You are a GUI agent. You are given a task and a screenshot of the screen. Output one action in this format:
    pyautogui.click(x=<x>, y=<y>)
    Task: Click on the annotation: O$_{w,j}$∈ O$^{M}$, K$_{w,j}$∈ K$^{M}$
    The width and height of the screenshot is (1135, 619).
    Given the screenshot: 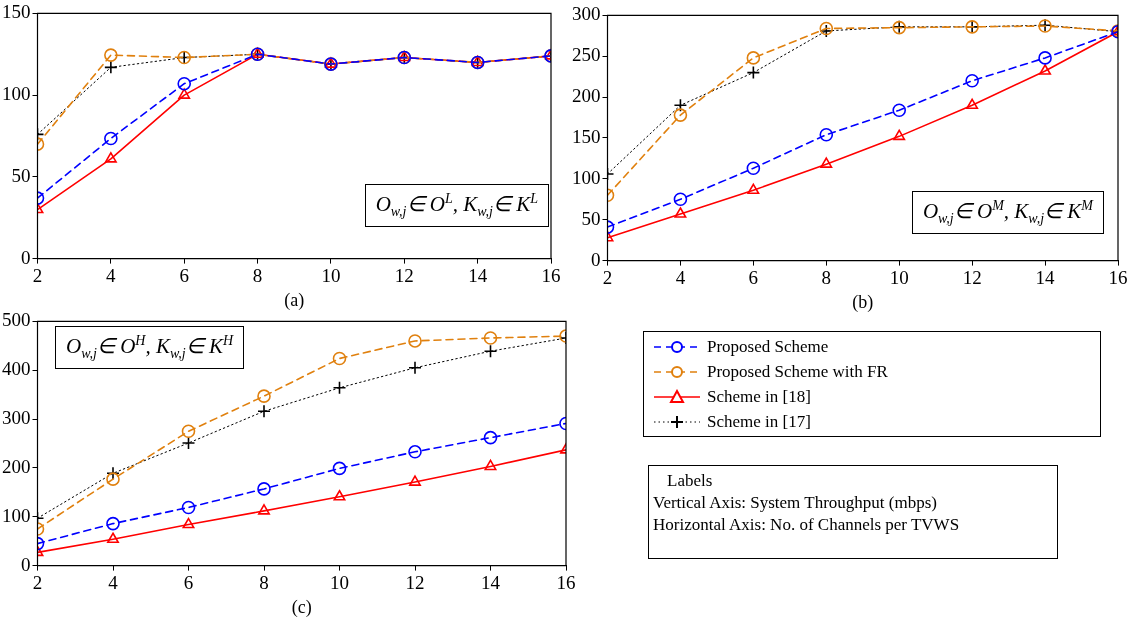 What is the action you would take?
    pyautogui.click(x=1007, y=212)
    